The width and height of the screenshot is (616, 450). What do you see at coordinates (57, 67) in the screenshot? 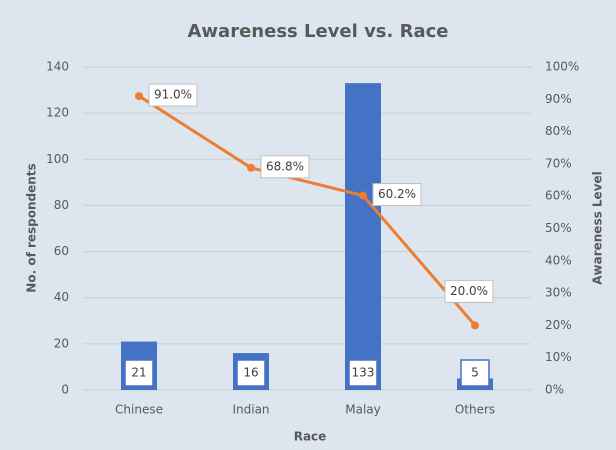
I see `y-tick-label: 140` at bounding box center [57, 67].